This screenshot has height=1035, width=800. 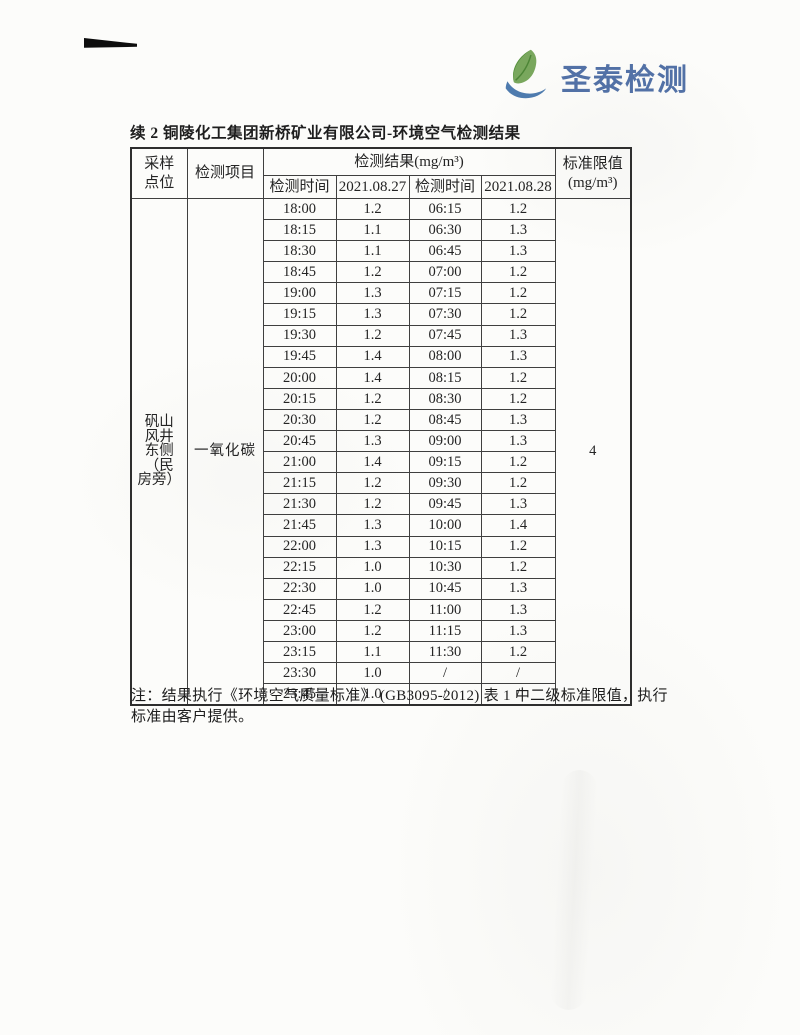 What do you see at coordinates (530, 74) in the screenshot?
I see `leaf-icon` at bounding box center [530, 74].